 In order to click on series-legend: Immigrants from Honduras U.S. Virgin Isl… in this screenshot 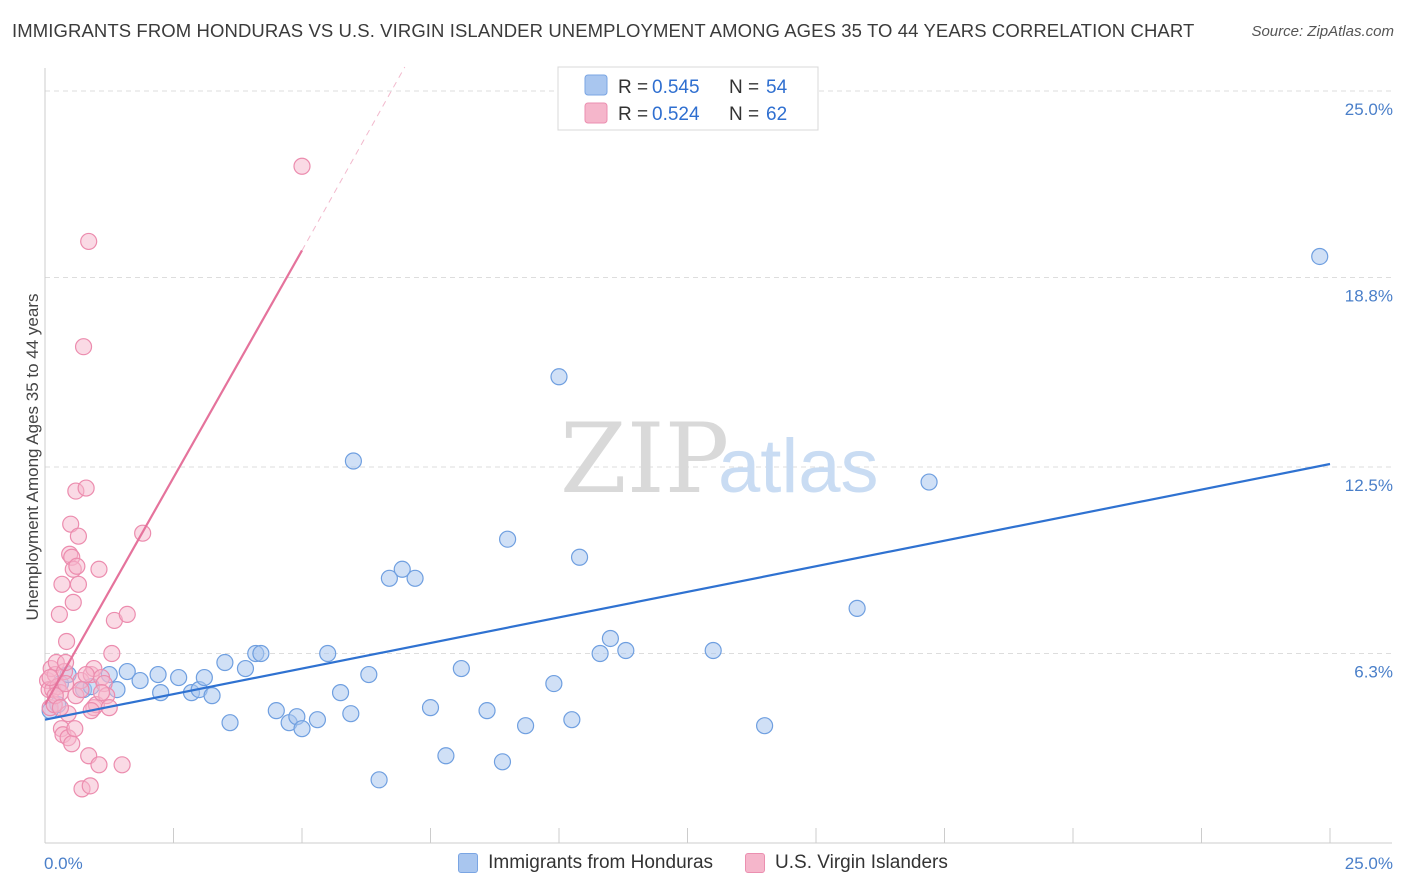, I will do `click(703, 863)`.